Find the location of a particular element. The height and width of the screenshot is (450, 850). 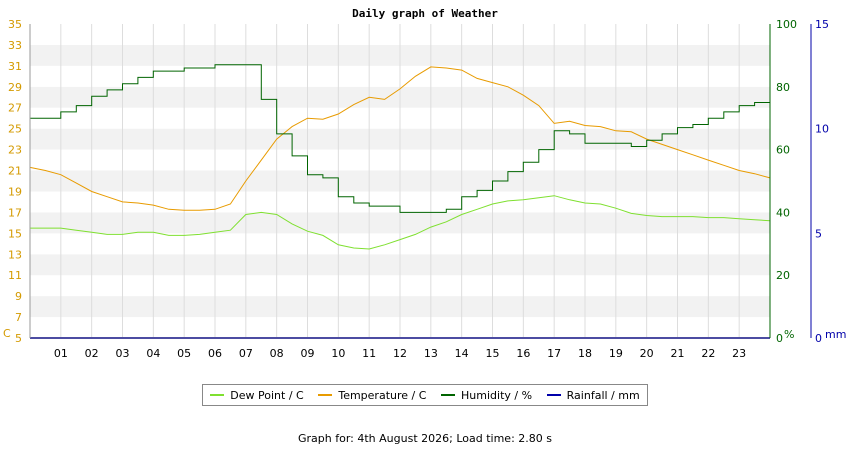

x-tick-label: 08 is located at coordinates (277, 353).